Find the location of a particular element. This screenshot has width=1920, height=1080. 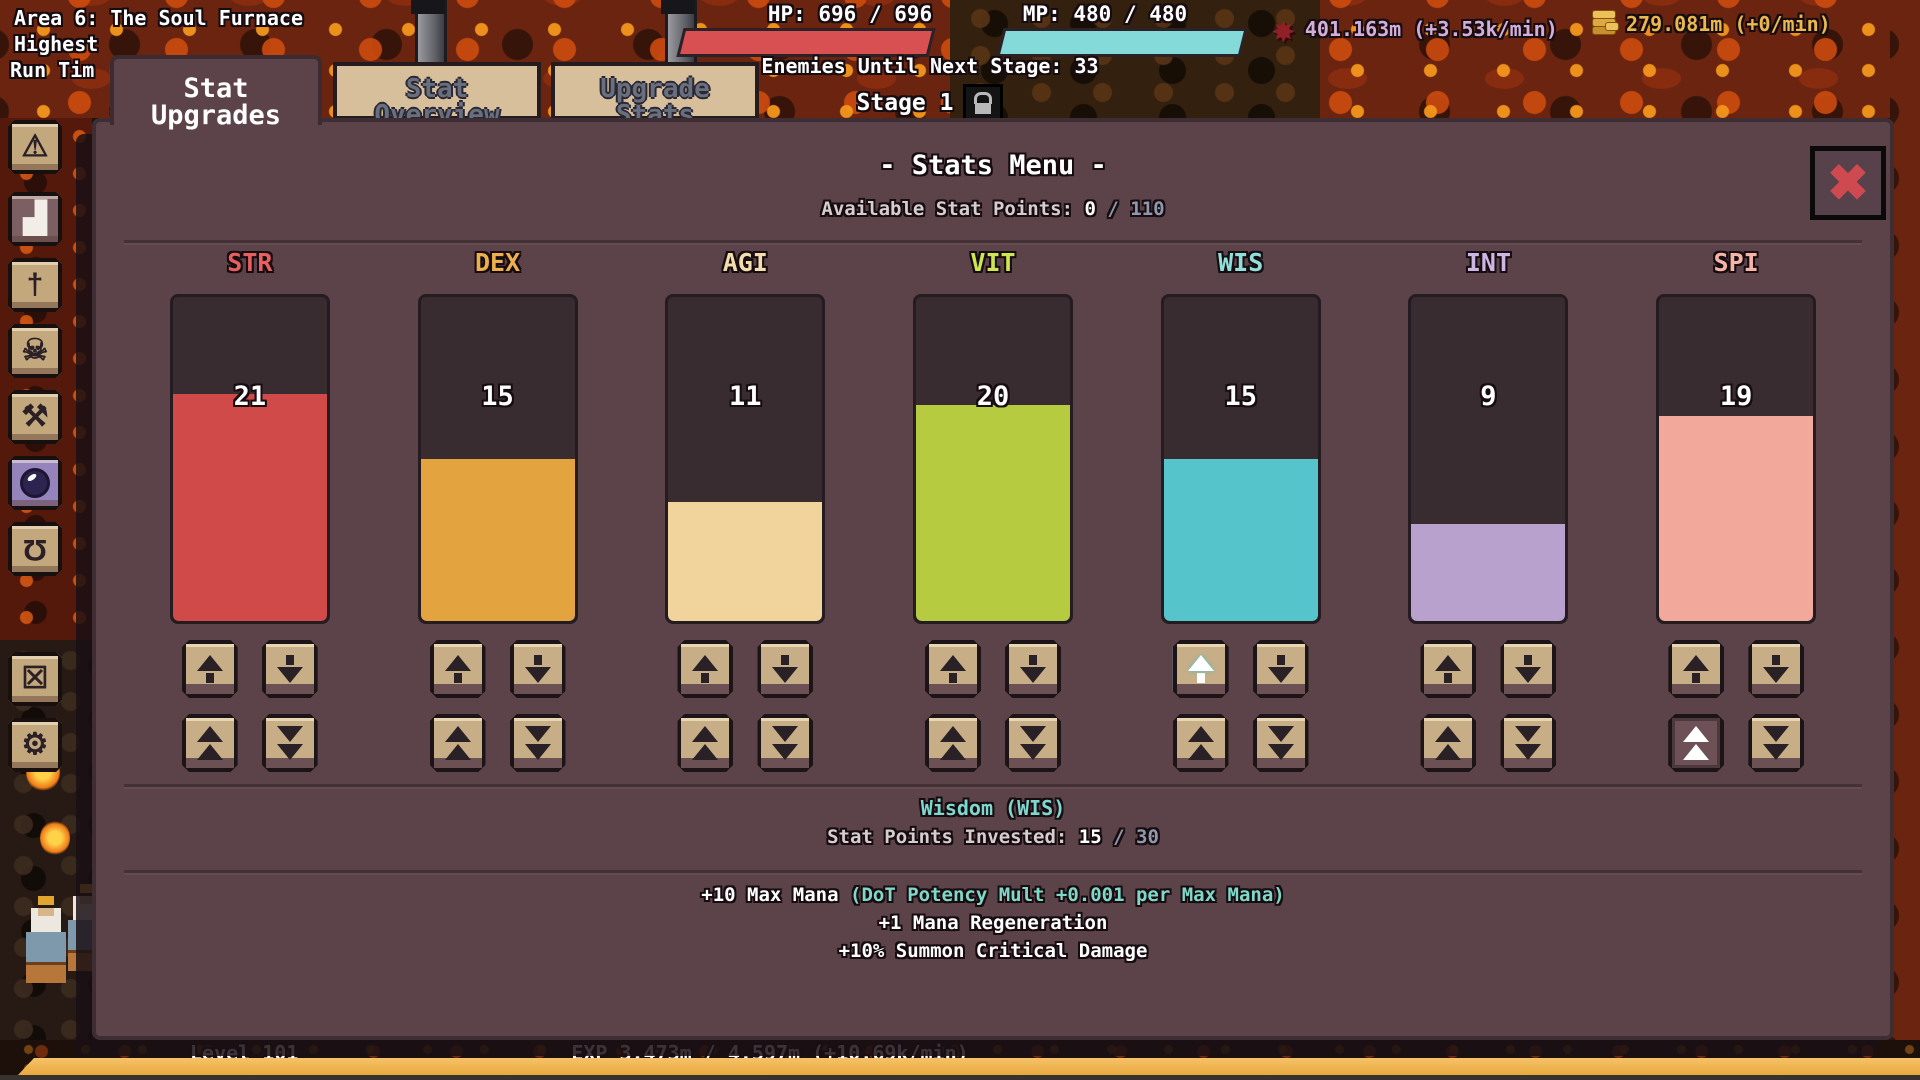

run-time-label: Run Tim is located at coordinates (52, 70).